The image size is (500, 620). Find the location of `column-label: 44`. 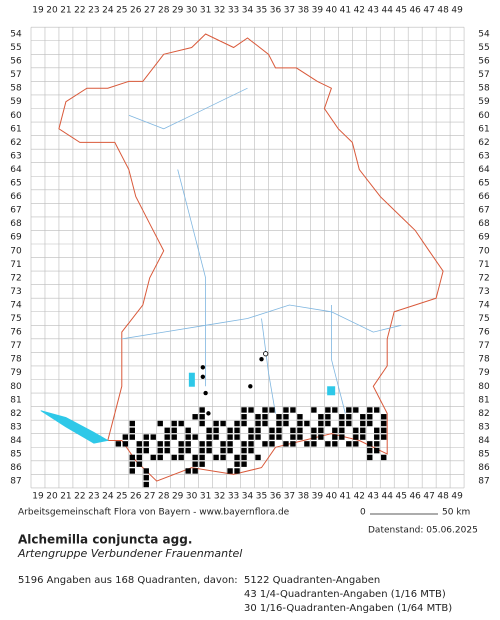

column-label: 44 is located at coordinates (388, 497).